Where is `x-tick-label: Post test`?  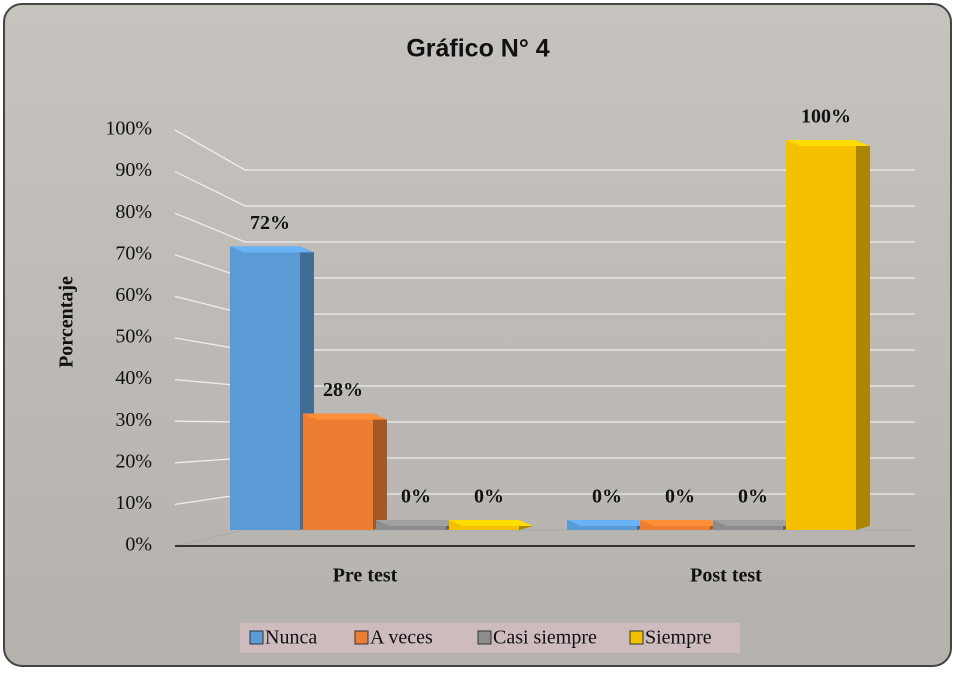
x-tick-label: Post test is located at coordinates (726, 576).